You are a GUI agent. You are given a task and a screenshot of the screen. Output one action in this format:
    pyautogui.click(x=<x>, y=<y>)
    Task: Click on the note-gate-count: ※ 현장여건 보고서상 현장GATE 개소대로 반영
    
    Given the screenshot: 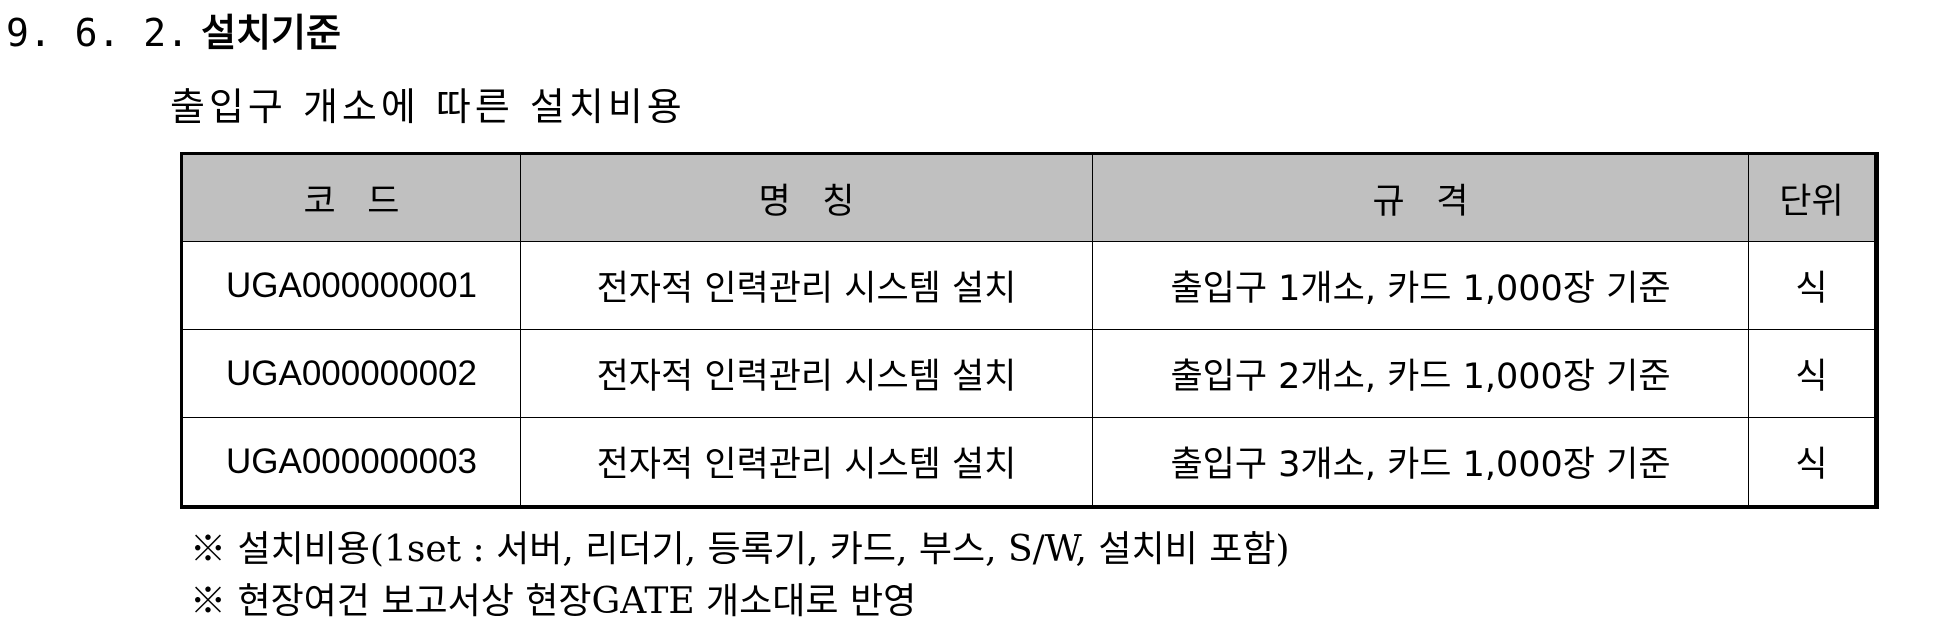 What is the action you would take?
    pyautogui.click(x=553, y=601)
    